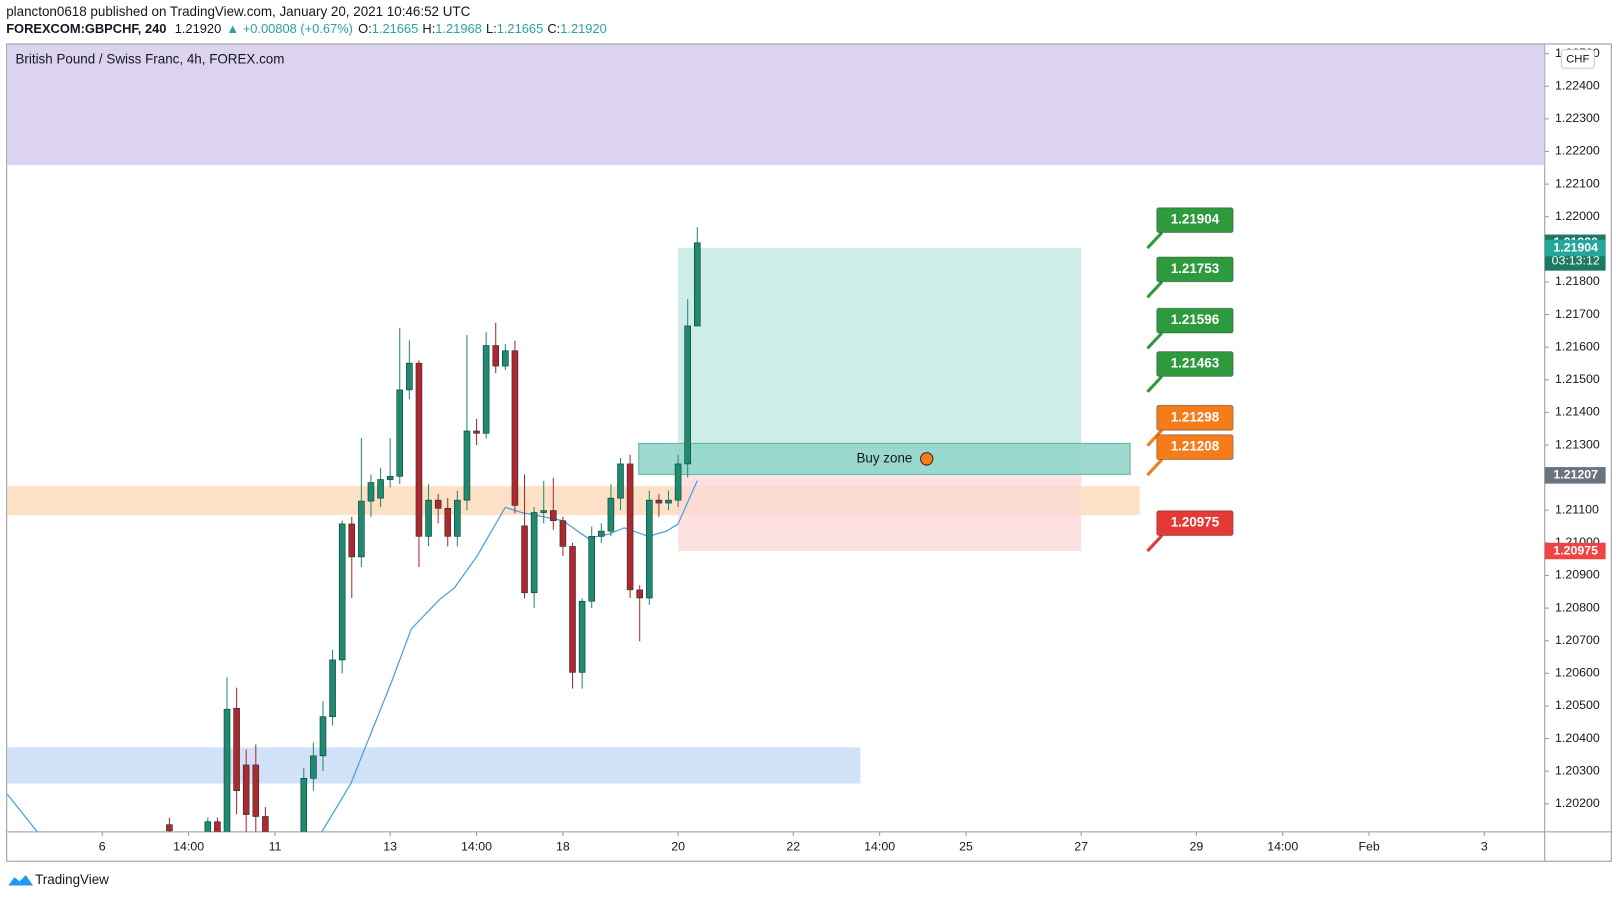 This screenshot has height=898, width=1618. What do you see at coordinates (1577, 346) in the screenshot?
I see `y-tick-label: 1.21600` at bounding box center [1577, 346].